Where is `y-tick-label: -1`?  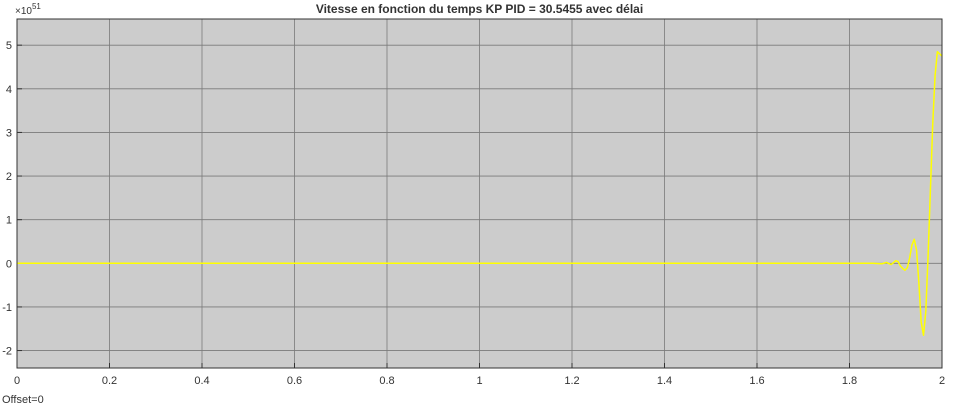 y-tick-label: -1 is located at coordinates (7, 308).